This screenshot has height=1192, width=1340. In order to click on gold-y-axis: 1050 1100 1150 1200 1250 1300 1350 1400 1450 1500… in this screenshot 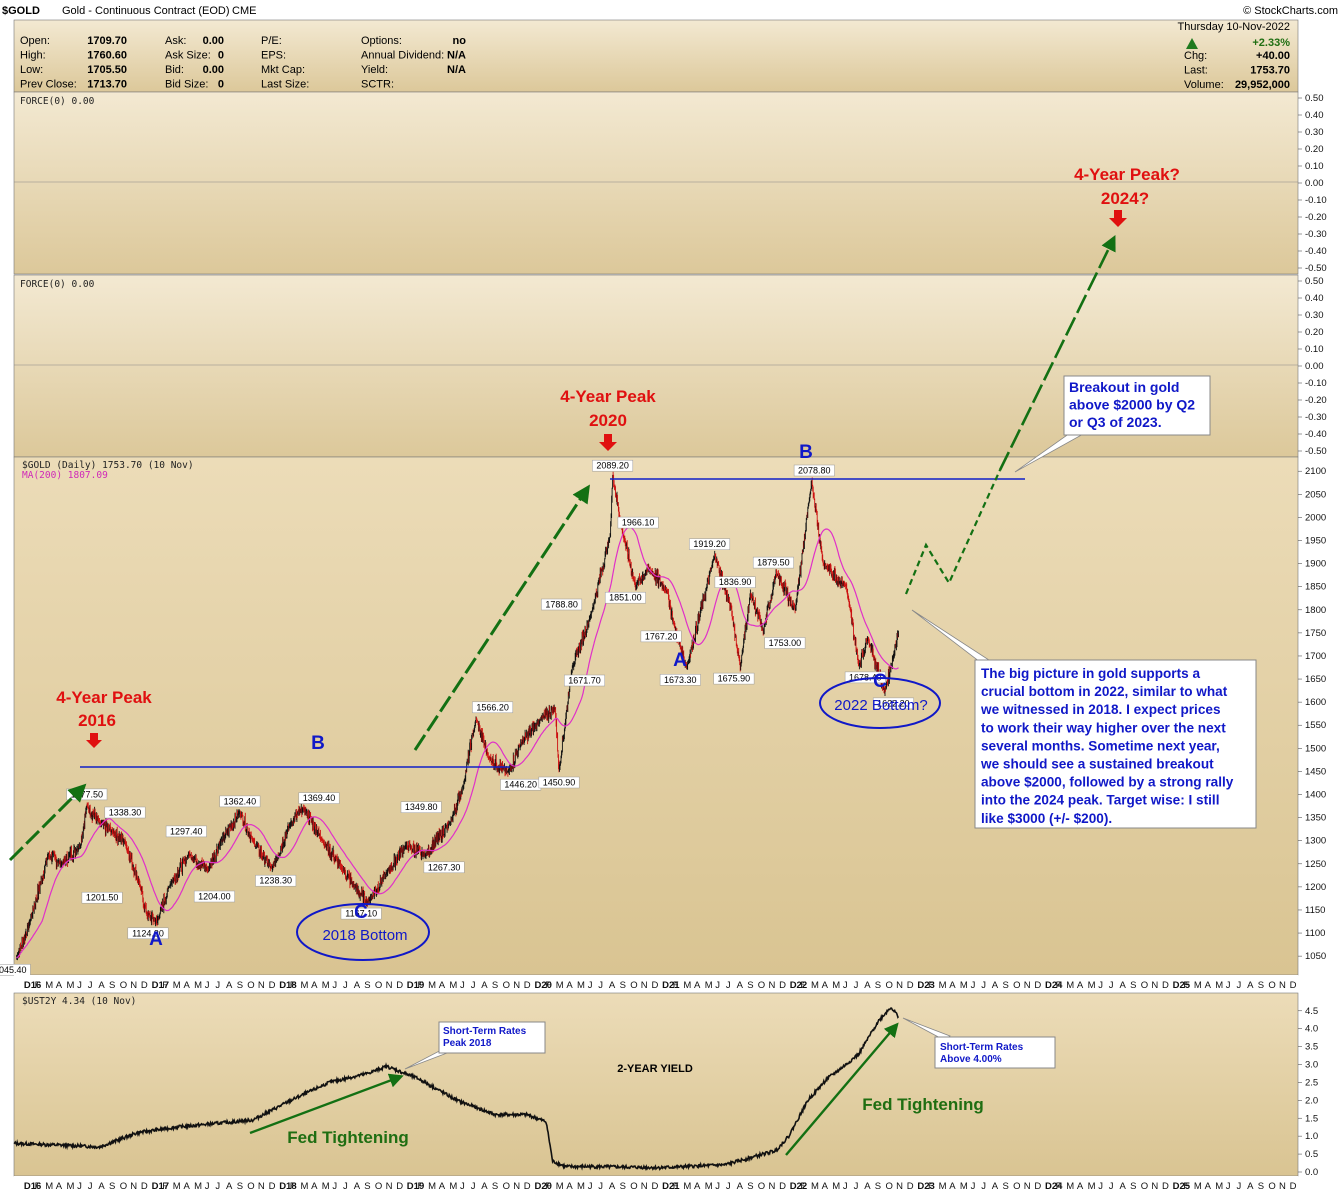, I will do `click(1312, 714)`.